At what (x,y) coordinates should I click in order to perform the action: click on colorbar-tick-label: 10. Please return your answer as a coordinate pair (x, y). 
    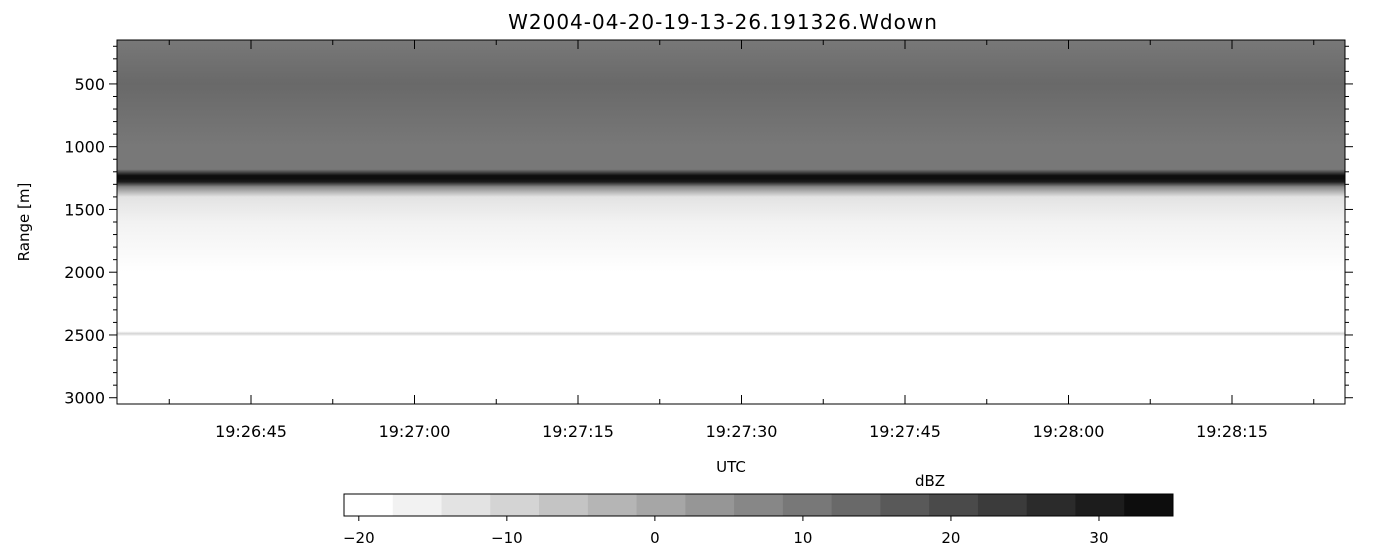
    Looking at the image, I should click on (802, 538).